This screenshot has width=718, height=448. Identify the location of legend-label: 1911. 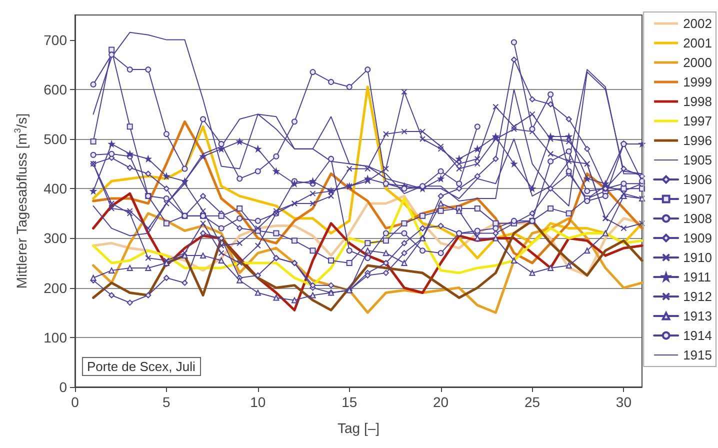
(697, 277).